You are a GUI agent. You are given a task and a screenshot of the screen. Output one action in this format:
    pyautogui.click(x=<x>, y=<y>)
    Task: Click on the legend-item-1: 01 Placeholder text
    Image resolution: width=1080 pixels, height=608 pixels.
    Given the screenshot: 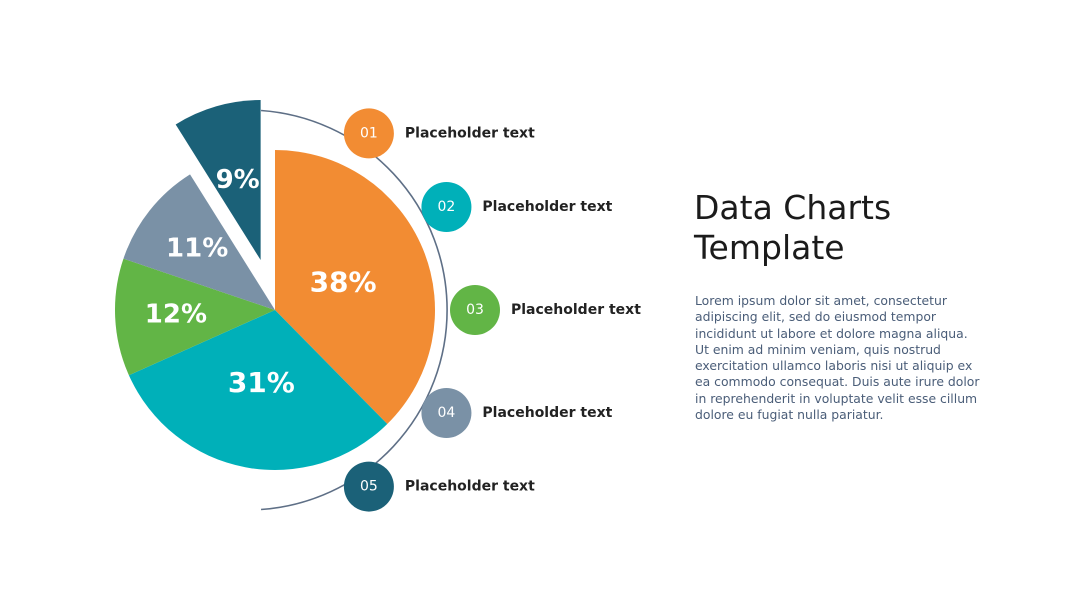 What is the action you would take?
    pyautogui.click(x=439, y=133)
    